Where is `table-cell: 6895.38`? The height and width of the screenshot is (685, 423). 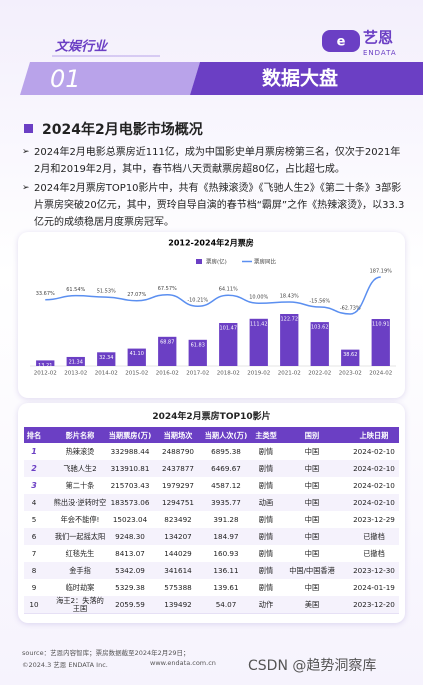
table-cell: 6895.38 is located at coordinates (226, 451).